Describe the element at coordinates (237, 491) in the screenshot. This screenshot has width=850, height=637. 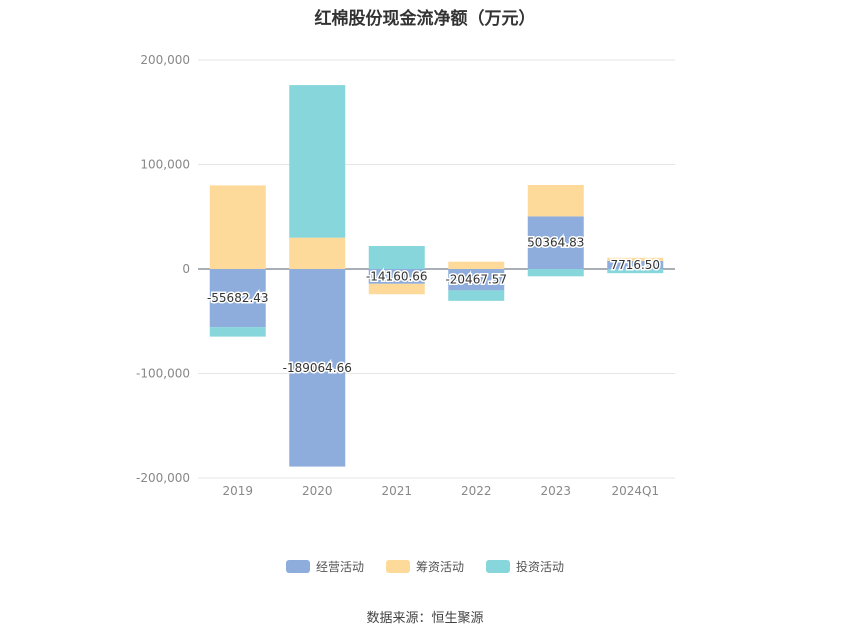
I see `x-tick-label: 2019` at that location.